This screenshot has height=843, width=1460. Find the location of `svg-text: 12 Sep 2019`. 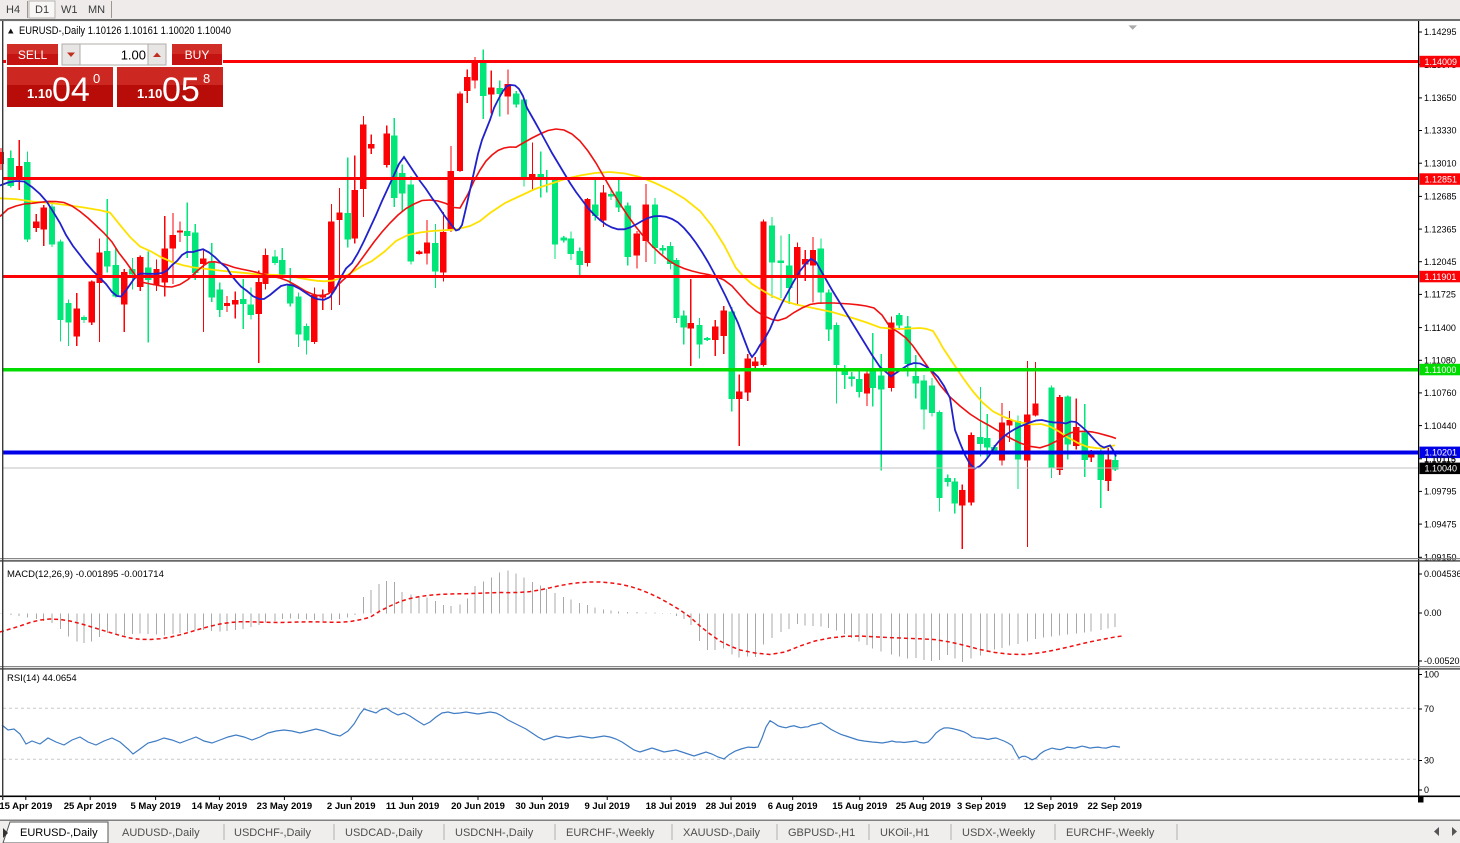

svg-text: 12 Sep 2019 is located at coordinates (1051, 806).